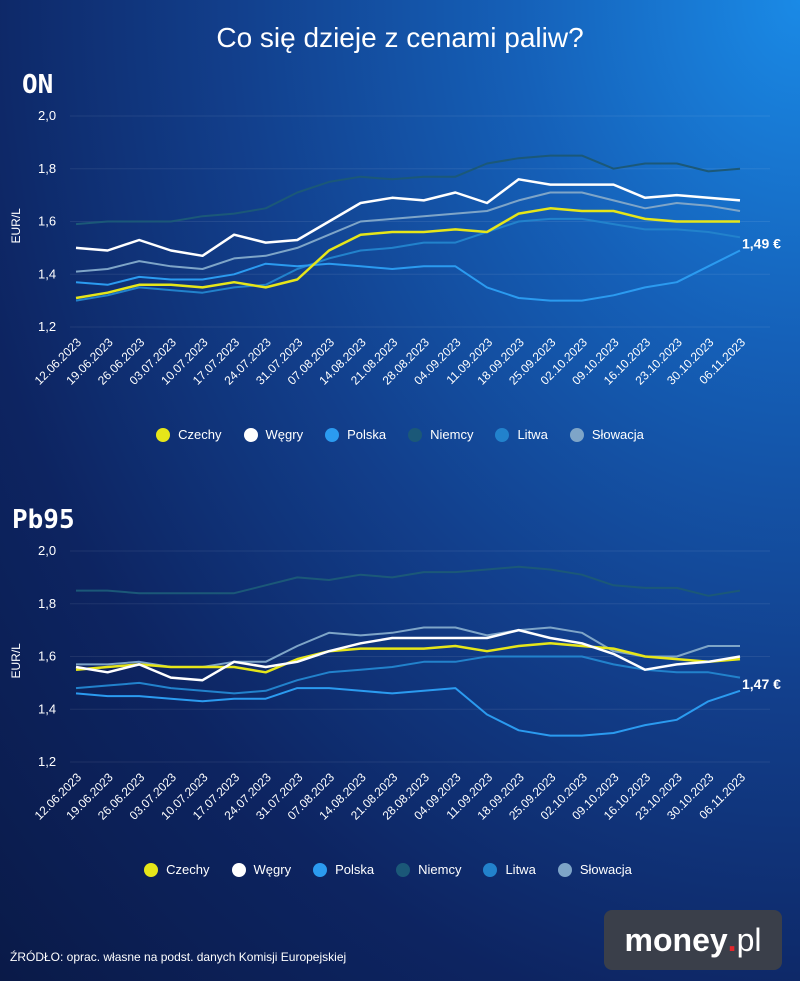 This screenshot has height=981, width=800. What do you see at coordinates (43, 520) in the screenshot?
I see `chart-title-pb95: Pb95` at bounding box center [43, 520].